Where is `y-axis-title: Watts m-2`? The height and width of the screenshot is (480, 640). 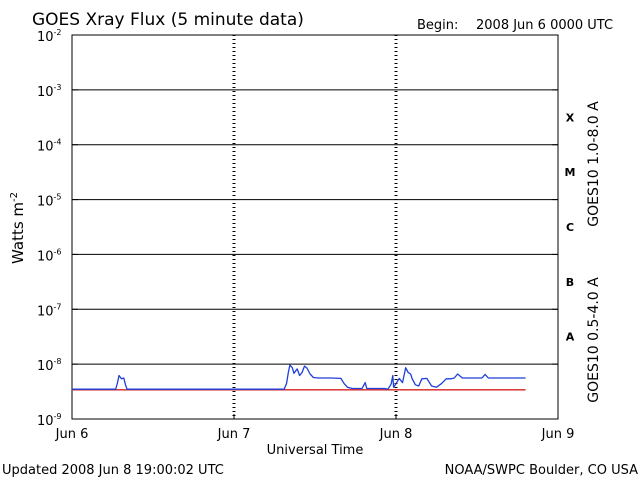 y-axis-title: Watts m-2 is located at coordinates (18, 228).